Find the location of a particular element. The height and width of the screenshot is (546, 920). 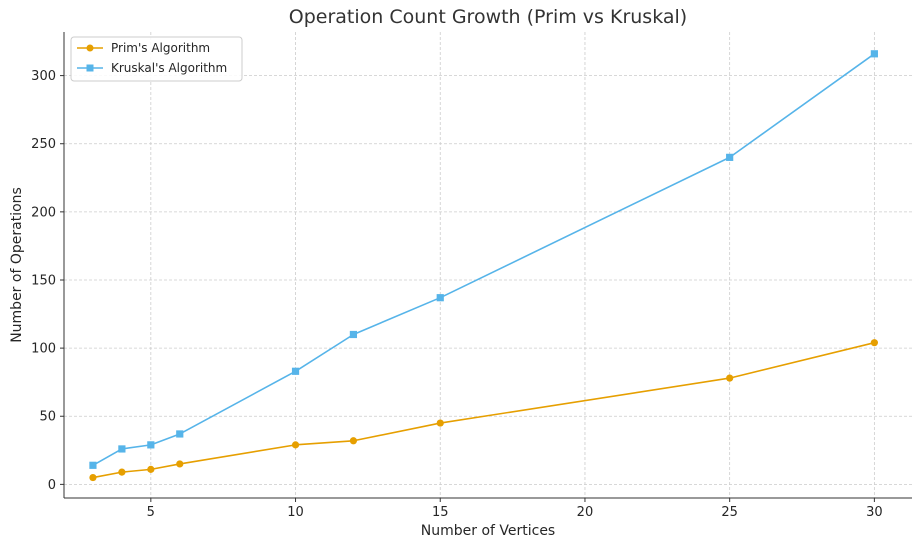

x-tick-label: 15 is located at coordinates (440, 512).